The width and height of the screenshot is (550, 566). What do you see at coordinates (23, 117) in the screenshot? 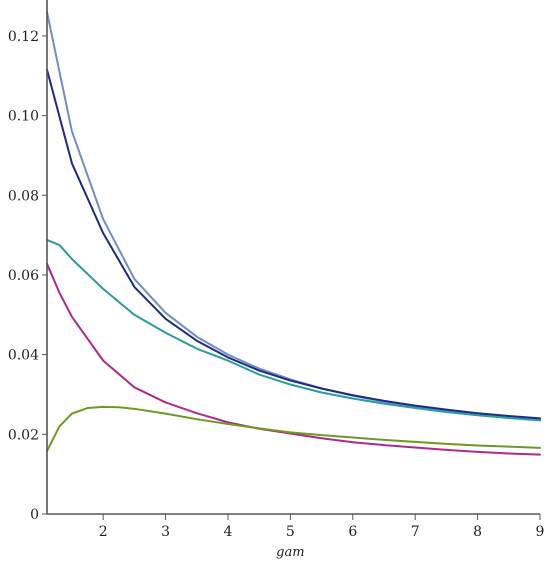
I see `y-tick-label: 0.10` at bounding box center [23, 117].